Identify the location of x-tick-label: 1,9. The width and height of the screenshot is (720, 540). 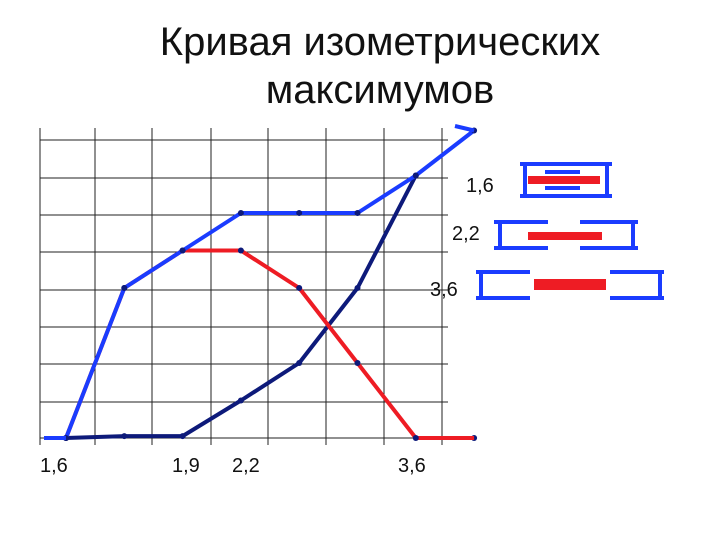
(186, 466).